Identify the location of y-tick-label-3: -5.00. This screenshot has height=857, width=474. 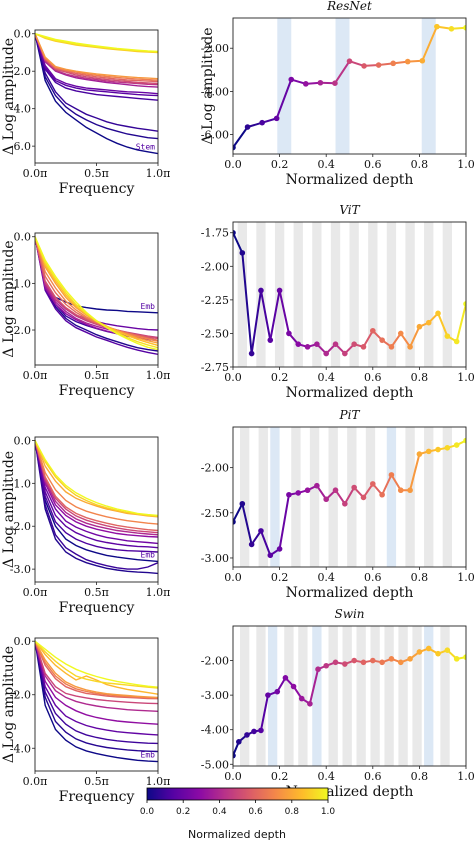
(215, 764).